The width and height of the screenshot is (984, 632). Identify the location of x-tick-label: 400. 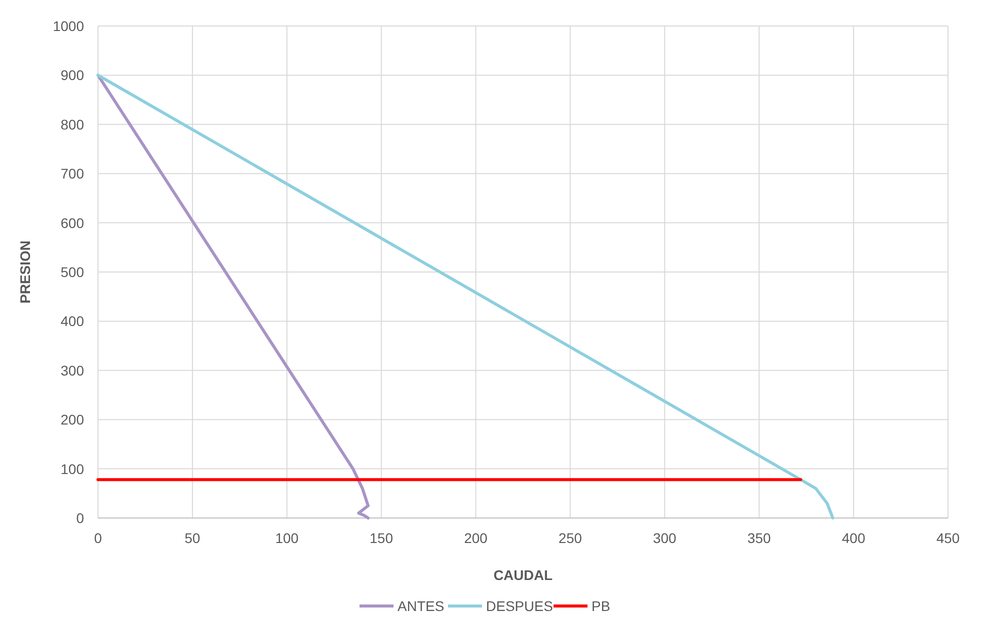
(854, 538).